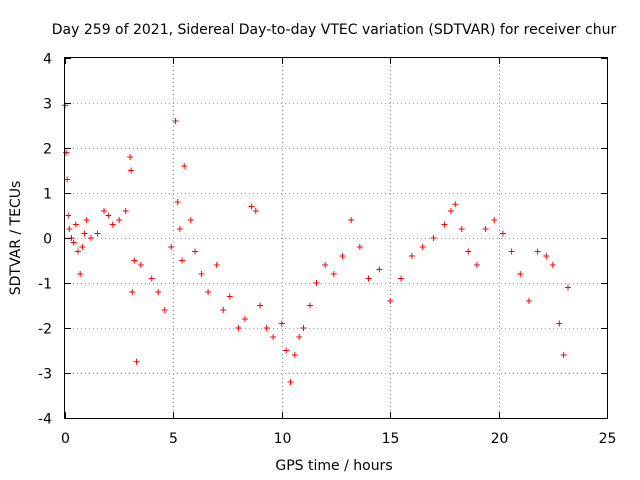 The image size is (640, 480). What do you see at coordinates (16, 238) in the screenshot?
I see `y-axis-label: SDTVAR / TECUs` at bounding box center [16, 238].